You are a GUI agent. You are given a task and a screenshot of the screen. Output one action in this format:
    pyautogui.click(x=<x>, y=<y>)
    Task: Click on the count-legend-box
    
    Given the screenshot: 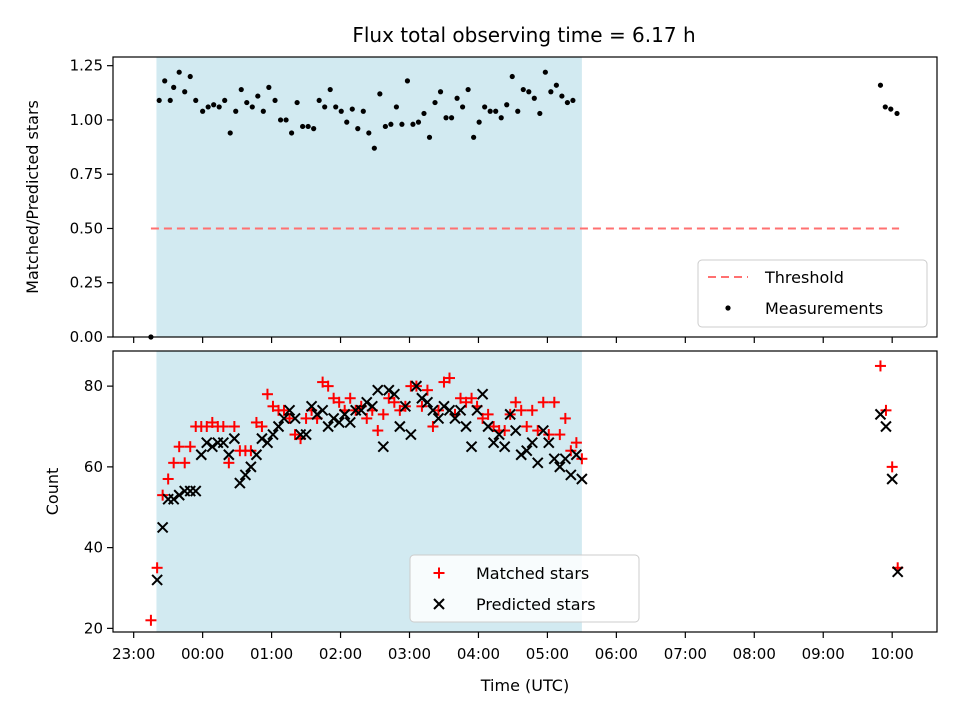 What is the action you would take?
    pyautogui.click(x=524, y=588)
    